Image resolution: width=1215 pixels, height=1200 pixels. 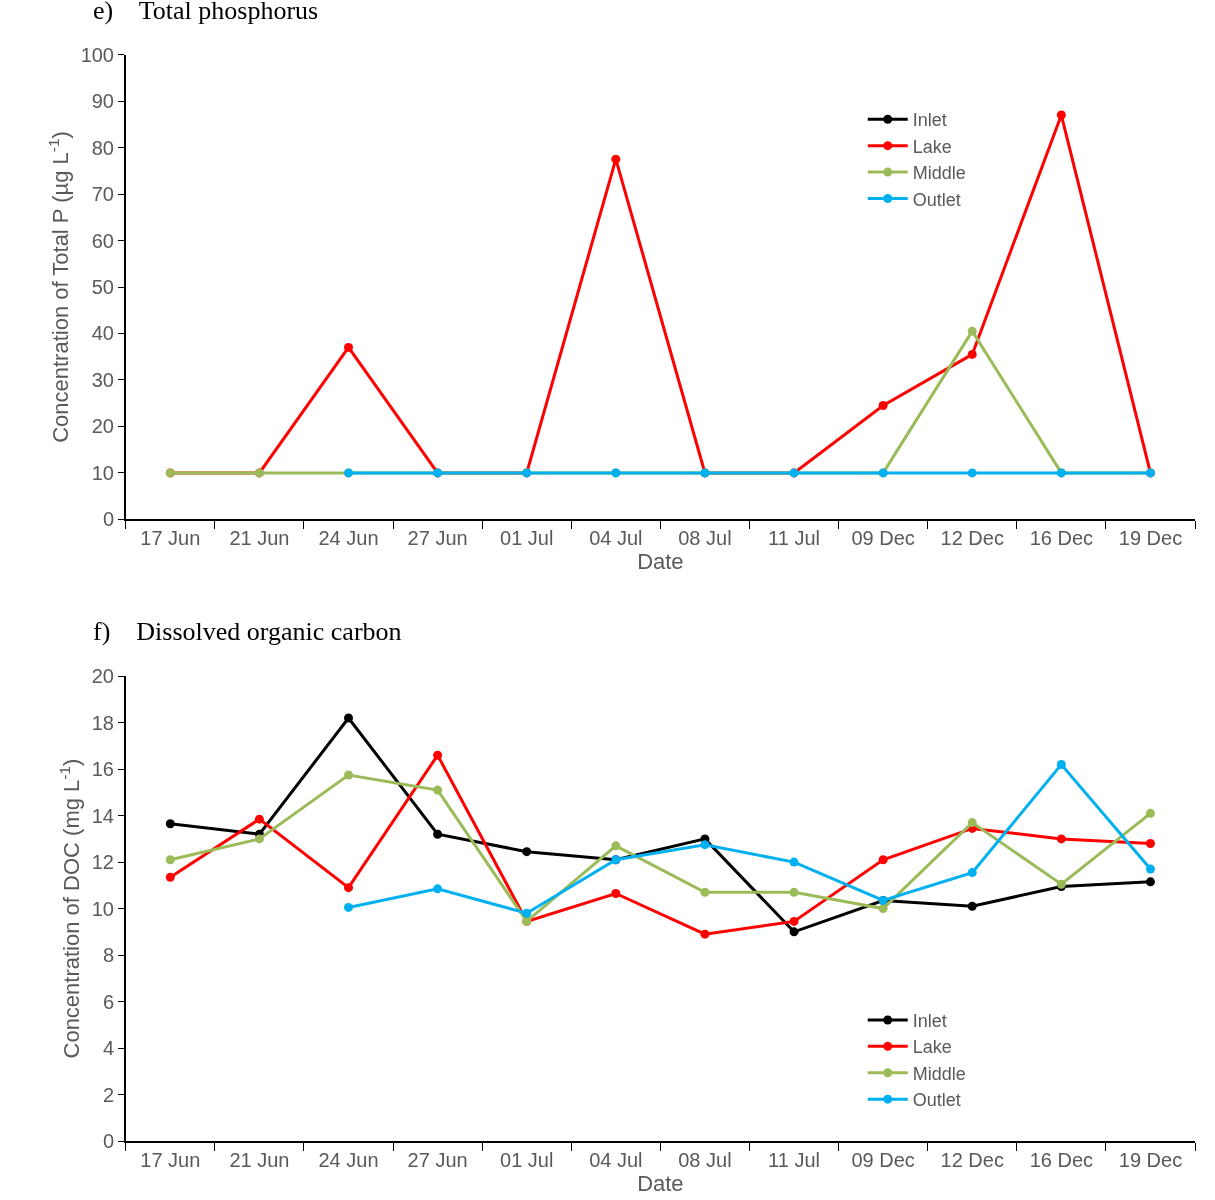 I want to click on y-tick-label: 70, so click(x=102, y=194).